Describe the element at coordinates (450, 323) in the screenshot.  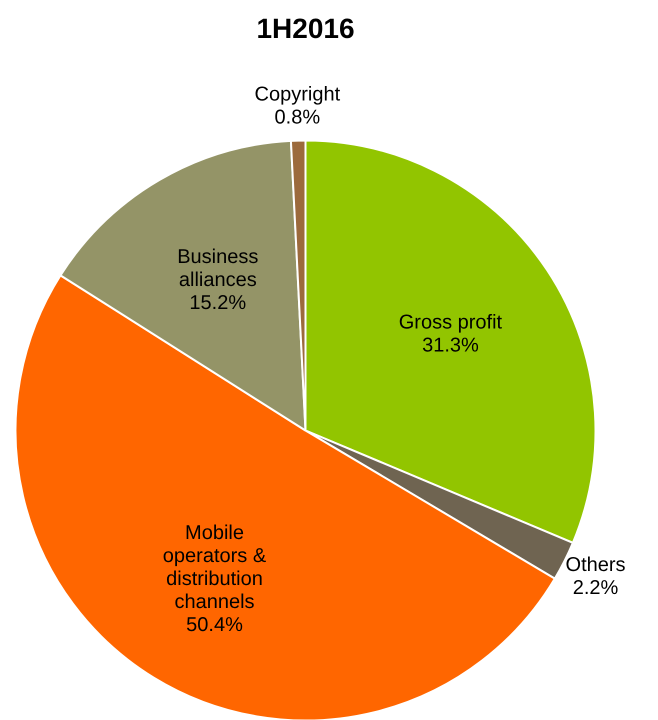
I see `slice-label: Gross profit` at that location.